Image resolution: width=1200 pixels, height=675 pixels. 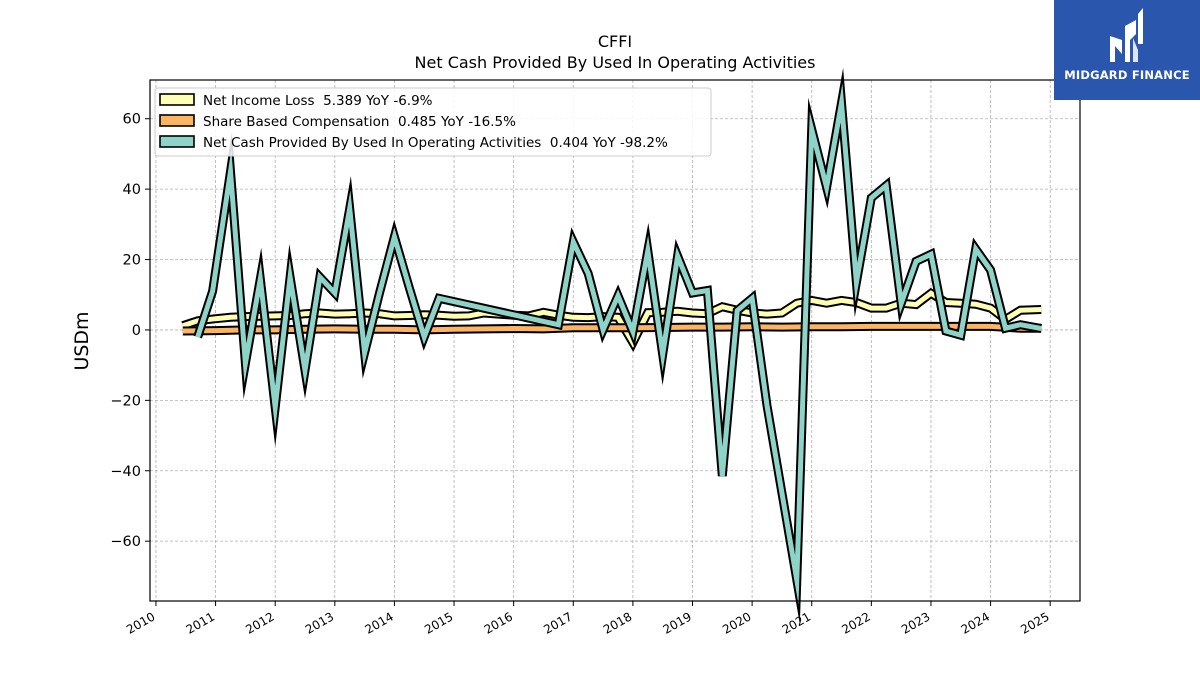 What do you see at coordinates (140, 622) in the screenshot?
I see `x-tick-label: 2010` at bounding box center [140, 622].